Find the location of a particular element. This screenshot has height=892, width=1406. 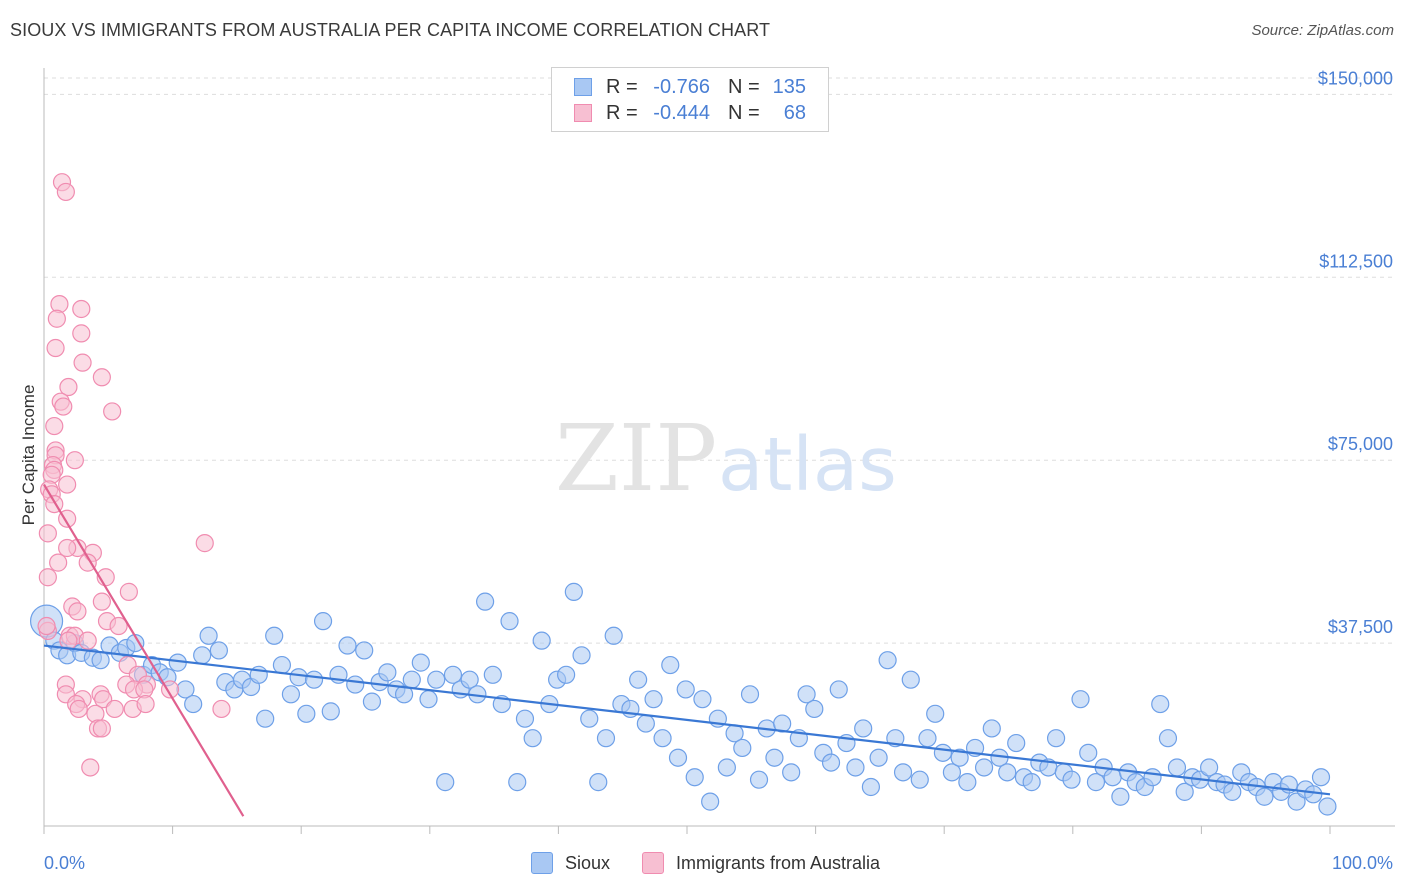

y-tick-label: $112,500 is located at coordinates (1356, 261).